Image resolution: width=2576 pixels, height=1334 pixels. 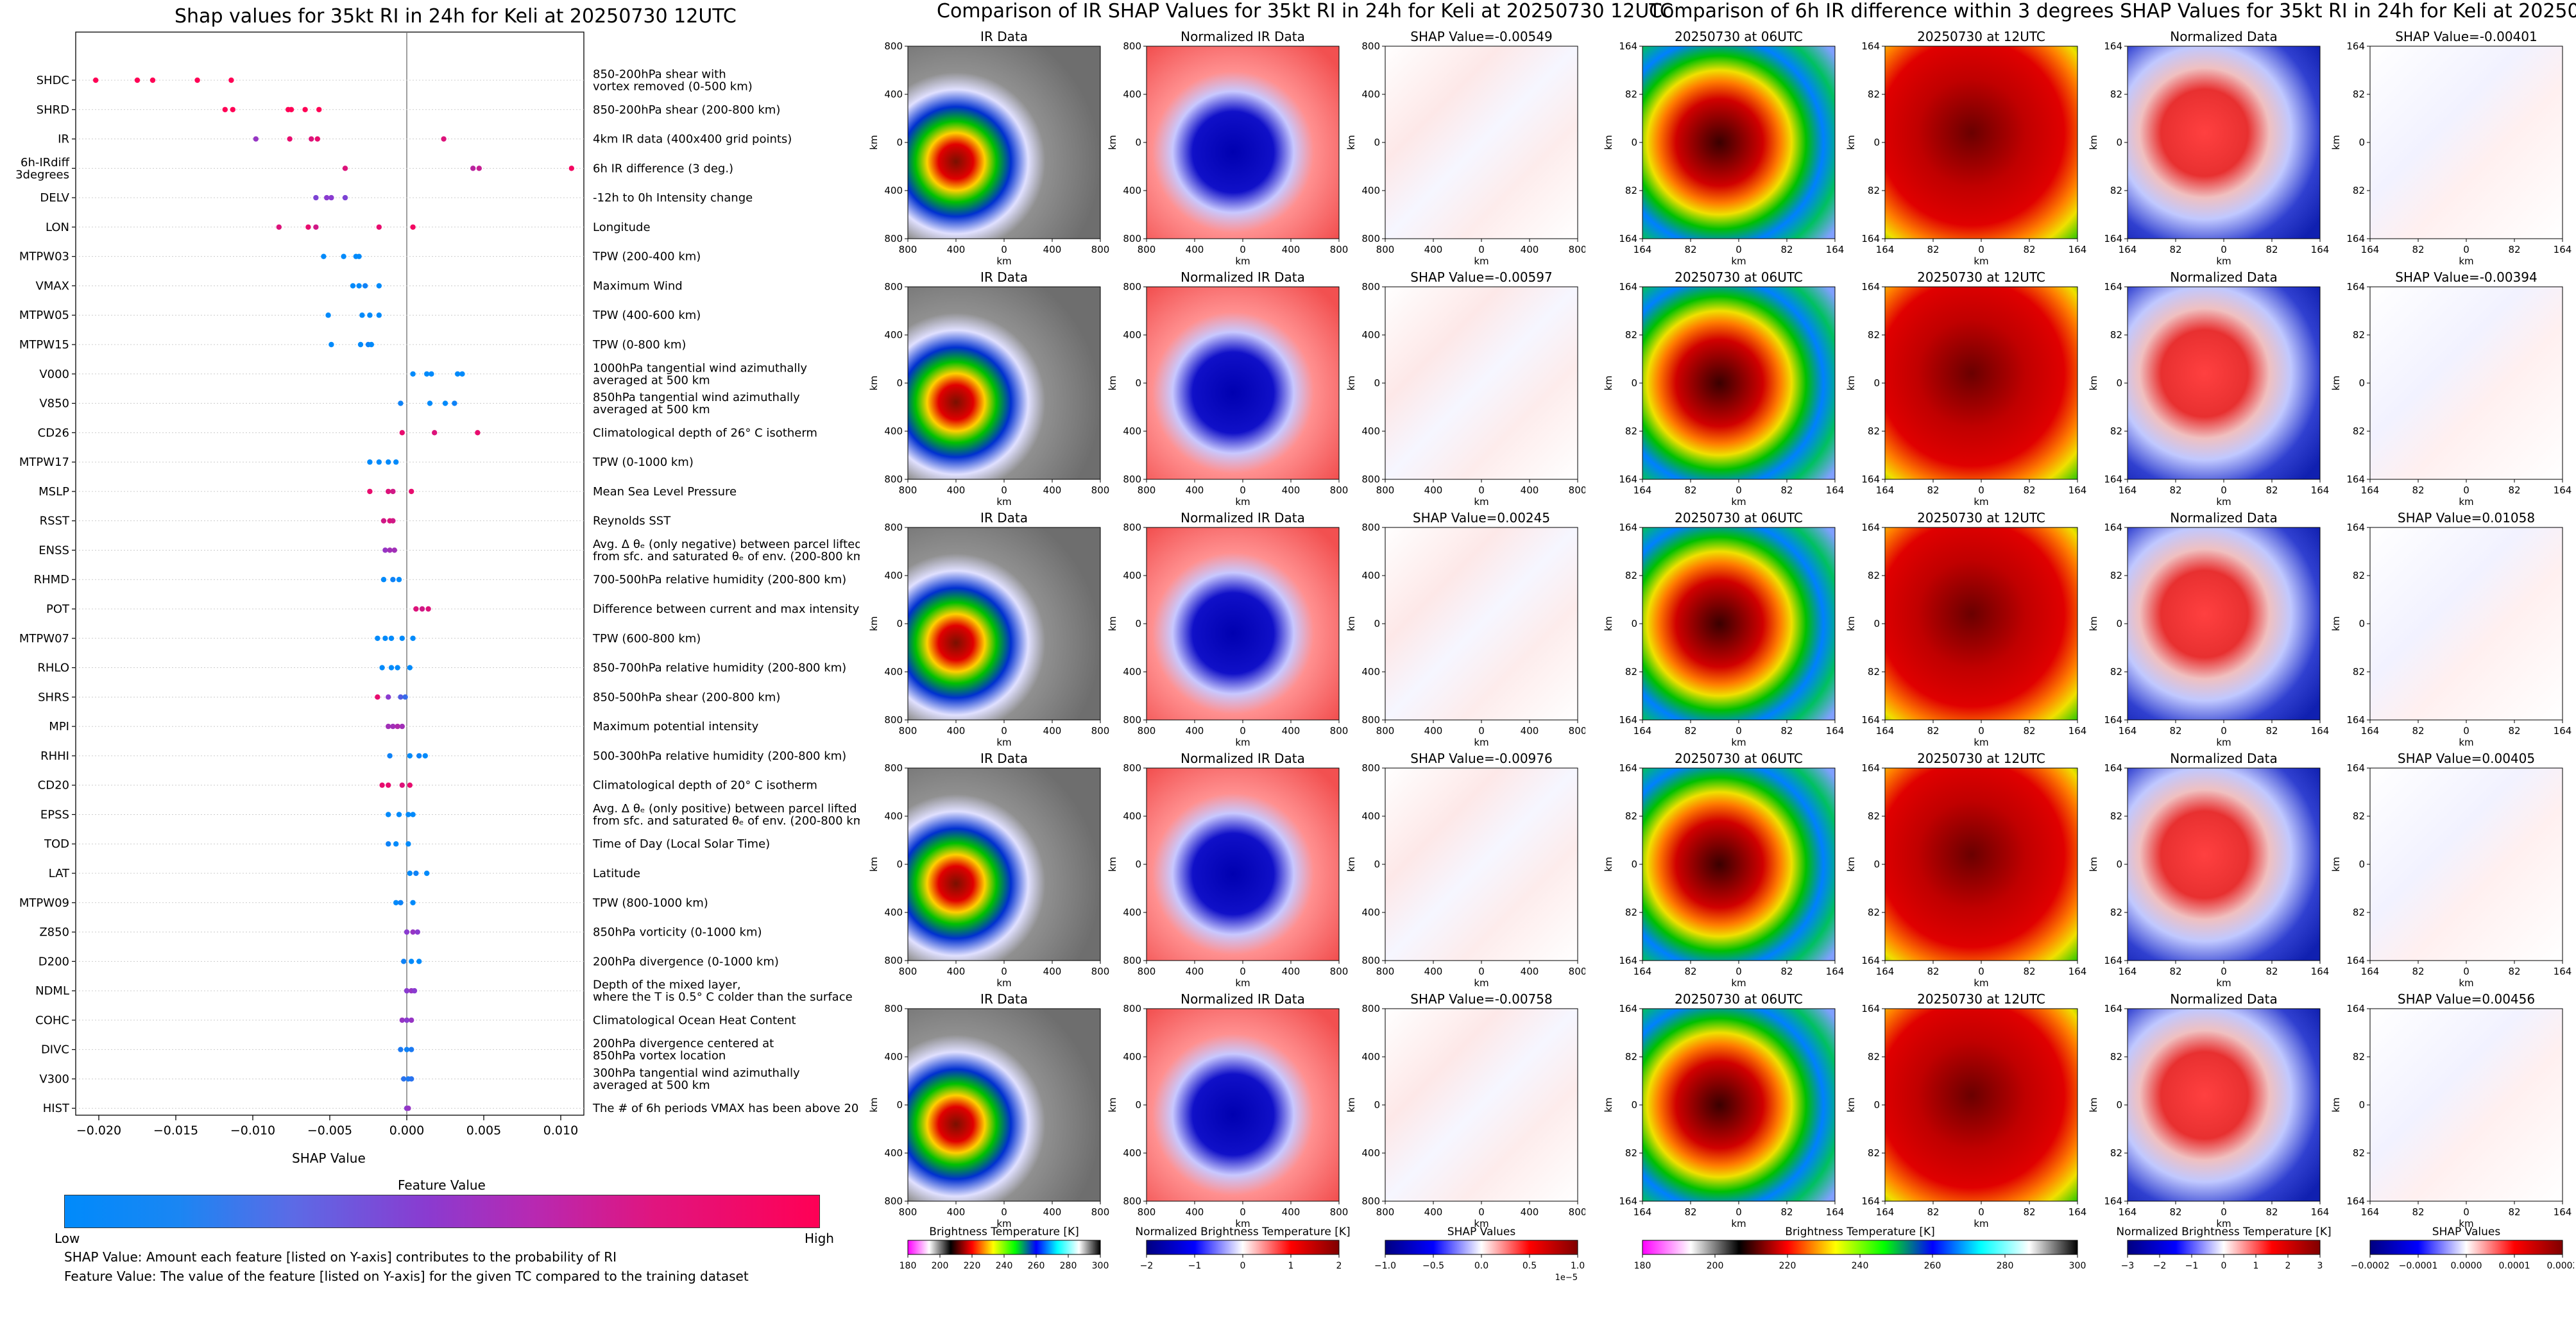 I want to click on diff-image-ds, so click(x=2466, y=1105).